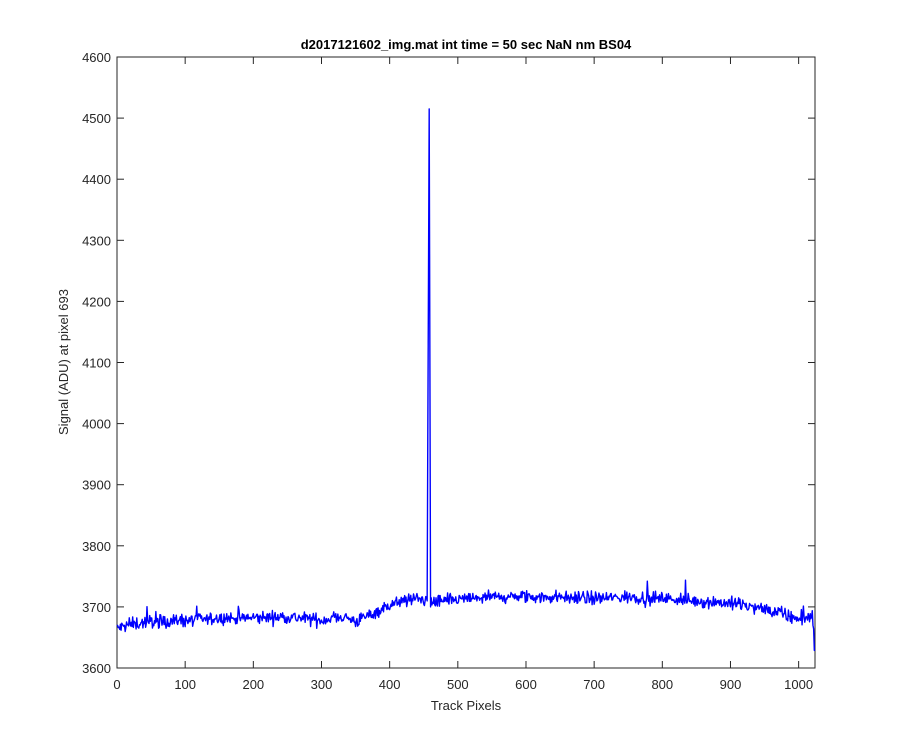 The image size is (900, 750). What do you see at coordinates (96, 57) in the screenshot?
I see `y-tick-label: 4600` at bounding box center [96, 57].